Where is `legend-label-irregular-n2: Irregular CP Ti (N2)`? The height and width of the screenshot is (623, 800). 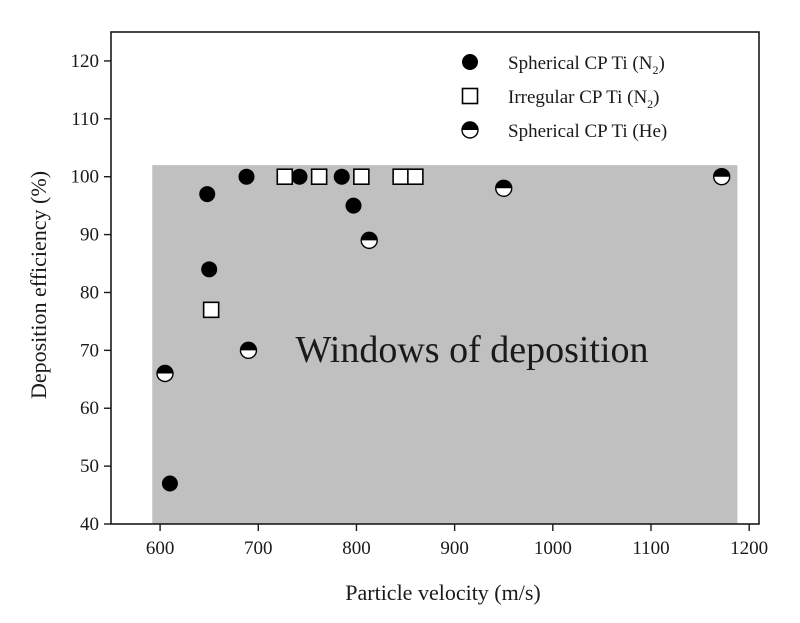
legend-label-irregular-n2: Irregular CP Ti (N2) is located at coordinates (584, 99).